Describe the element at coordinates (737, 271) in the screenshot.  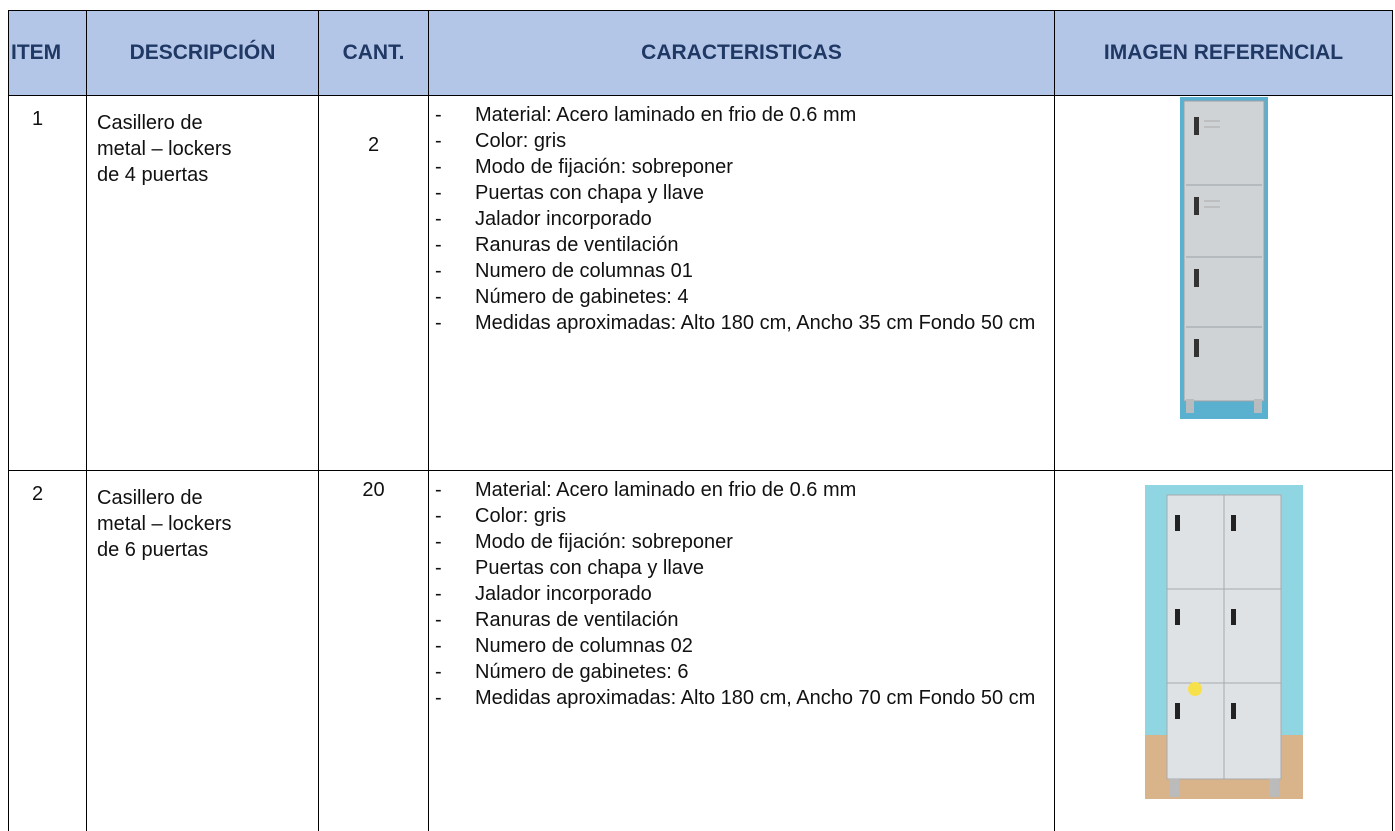
I see `feature: Numero de columnas 01` at that location.